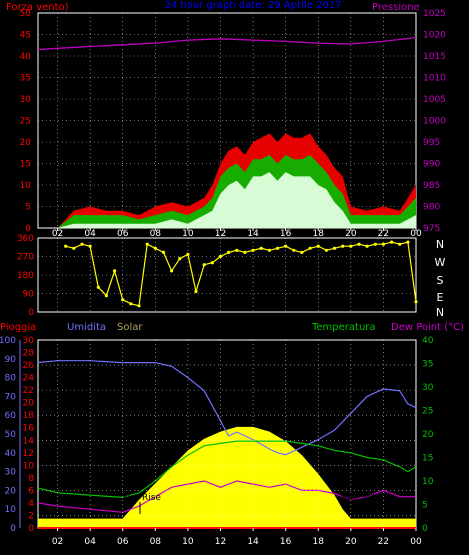 Image resolution: width=469 pixels, height=555 pixels. I want to click on temperature-tick-25: 25, so click(427, 412).